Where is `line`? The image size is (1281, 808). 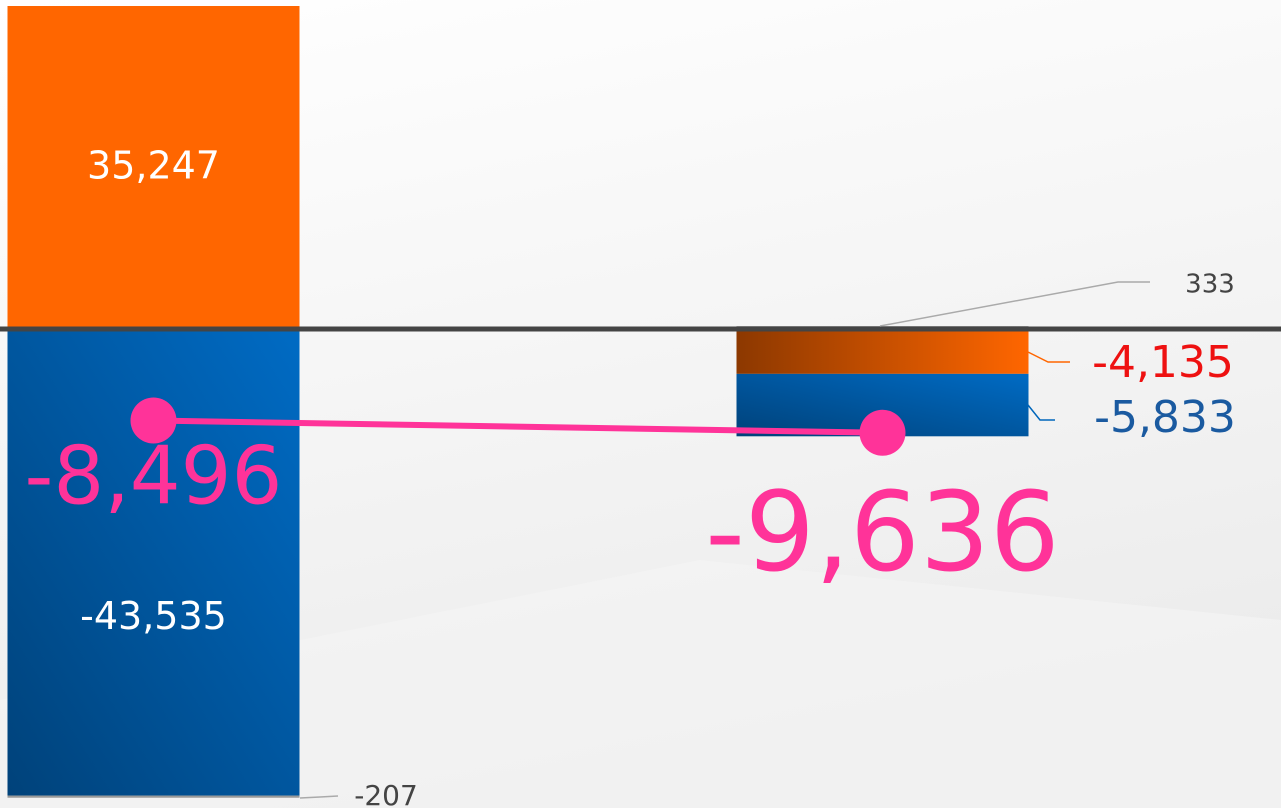
line is located at coordinates (518, 426).